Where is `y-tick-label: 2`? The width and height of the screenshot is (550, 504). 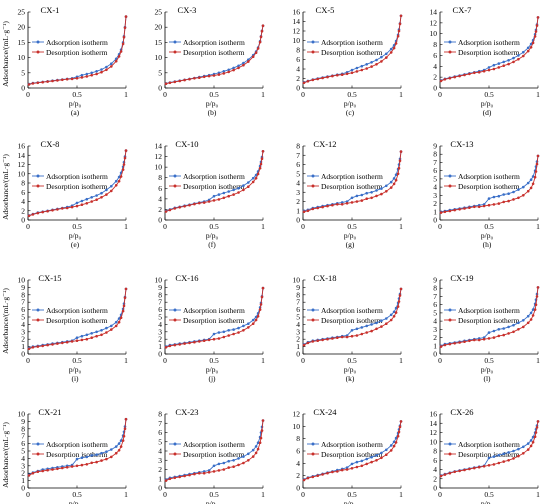
y-tick-label: 2 is located at coordinates (23, 210).